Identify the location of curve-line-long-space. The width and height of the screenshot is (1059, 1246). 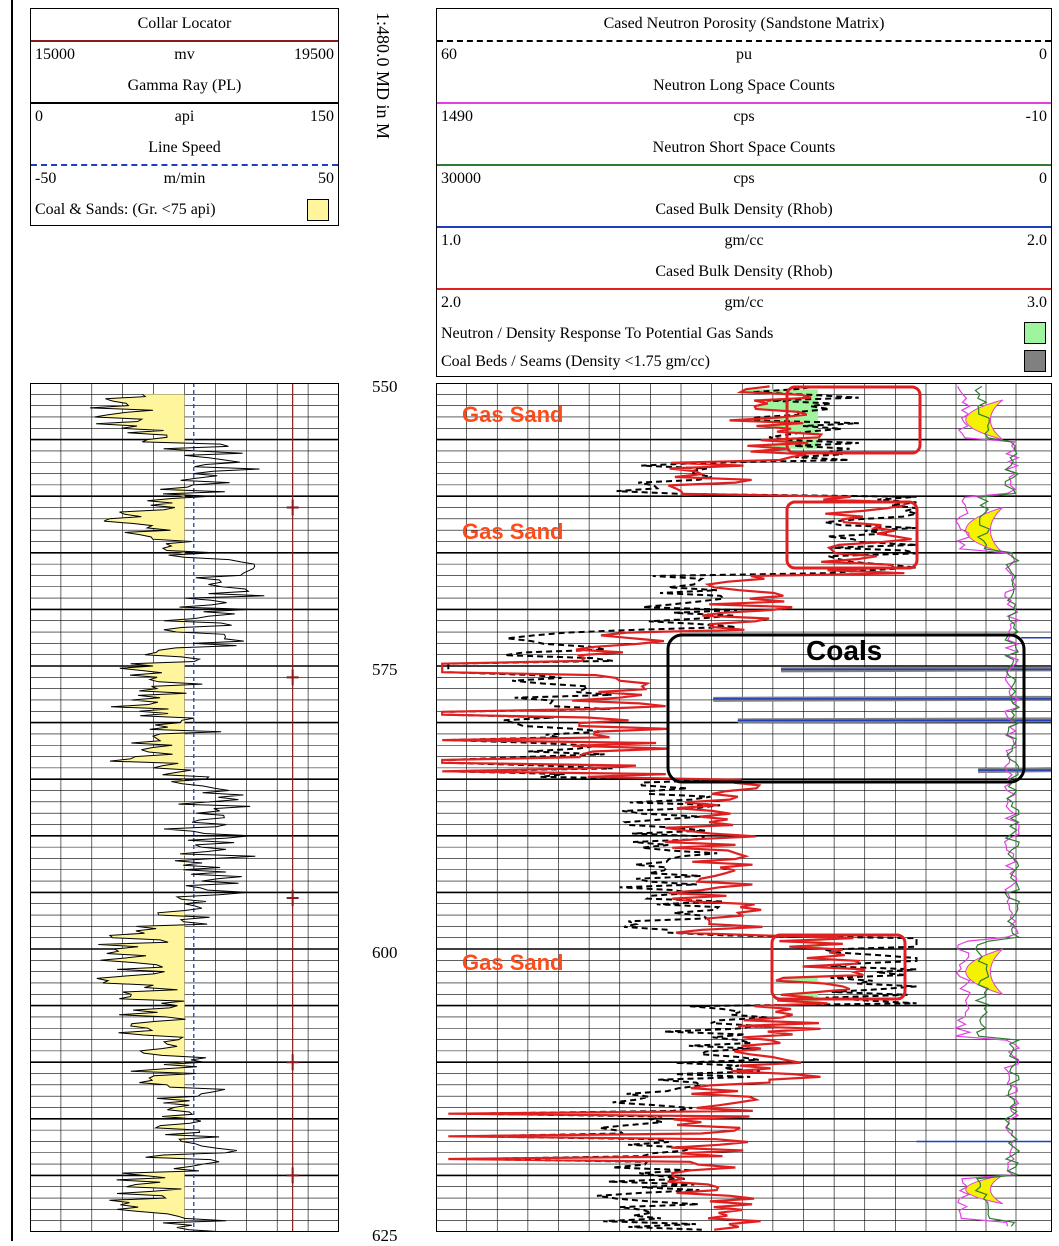
(744, 103).